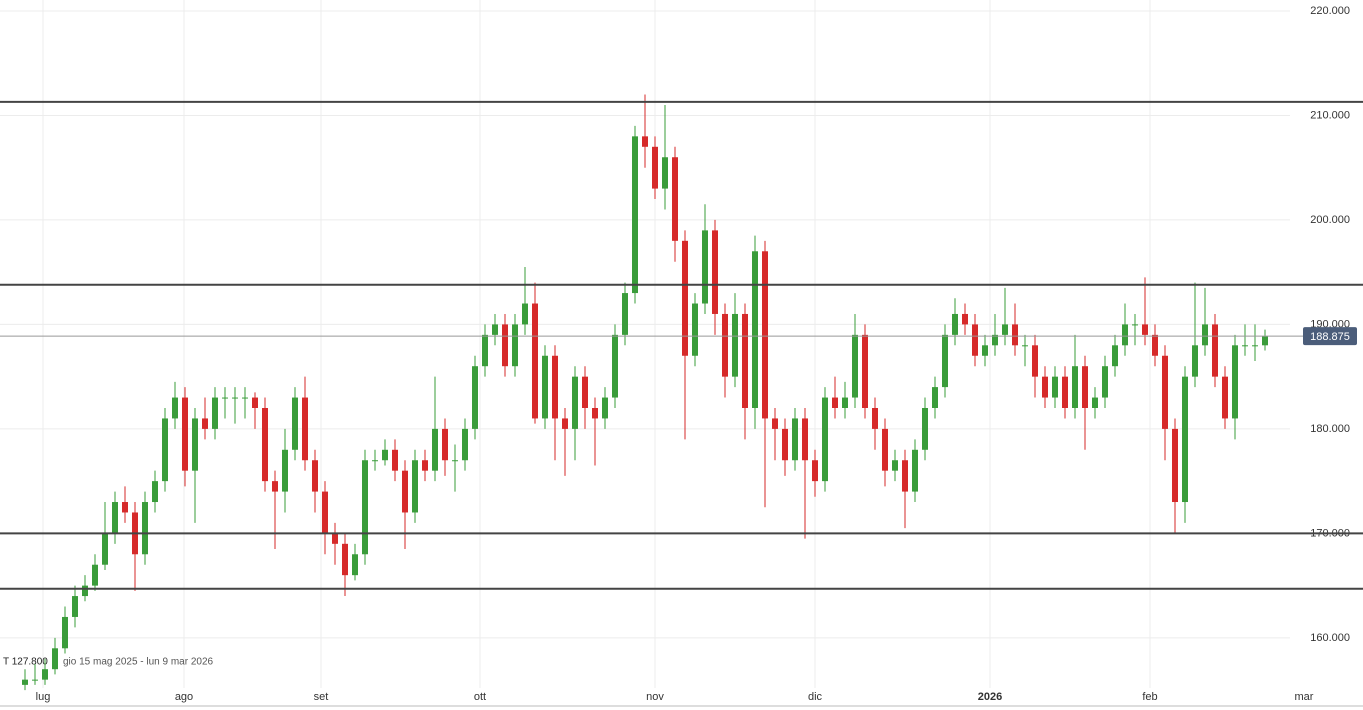  Describe the element at coordinates (138, 662) in the screenshot. I see `range-note: gio 15 mag 2025 - lun 9 mar 2026` at that location.